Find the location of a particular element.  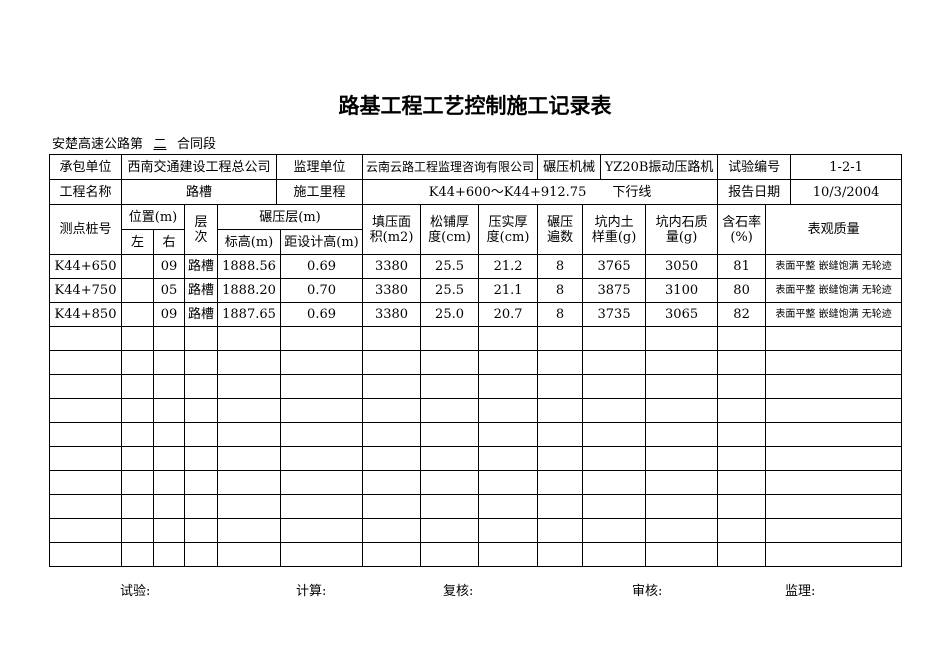

project: 路槽 is located at coordinates (199, 192).